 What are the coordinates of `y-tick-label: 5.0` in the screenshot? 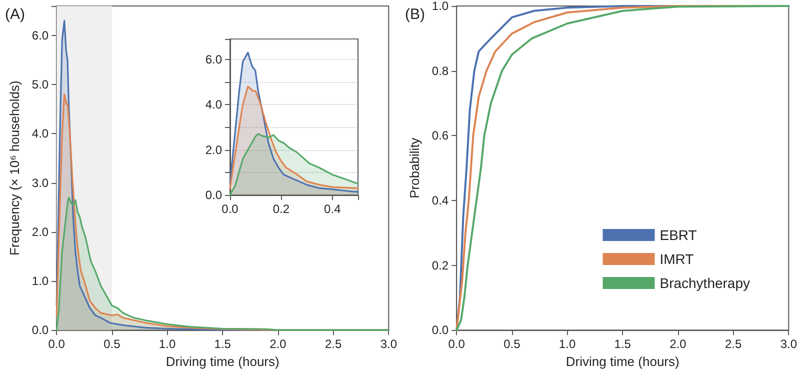 It's located at (40, 85).